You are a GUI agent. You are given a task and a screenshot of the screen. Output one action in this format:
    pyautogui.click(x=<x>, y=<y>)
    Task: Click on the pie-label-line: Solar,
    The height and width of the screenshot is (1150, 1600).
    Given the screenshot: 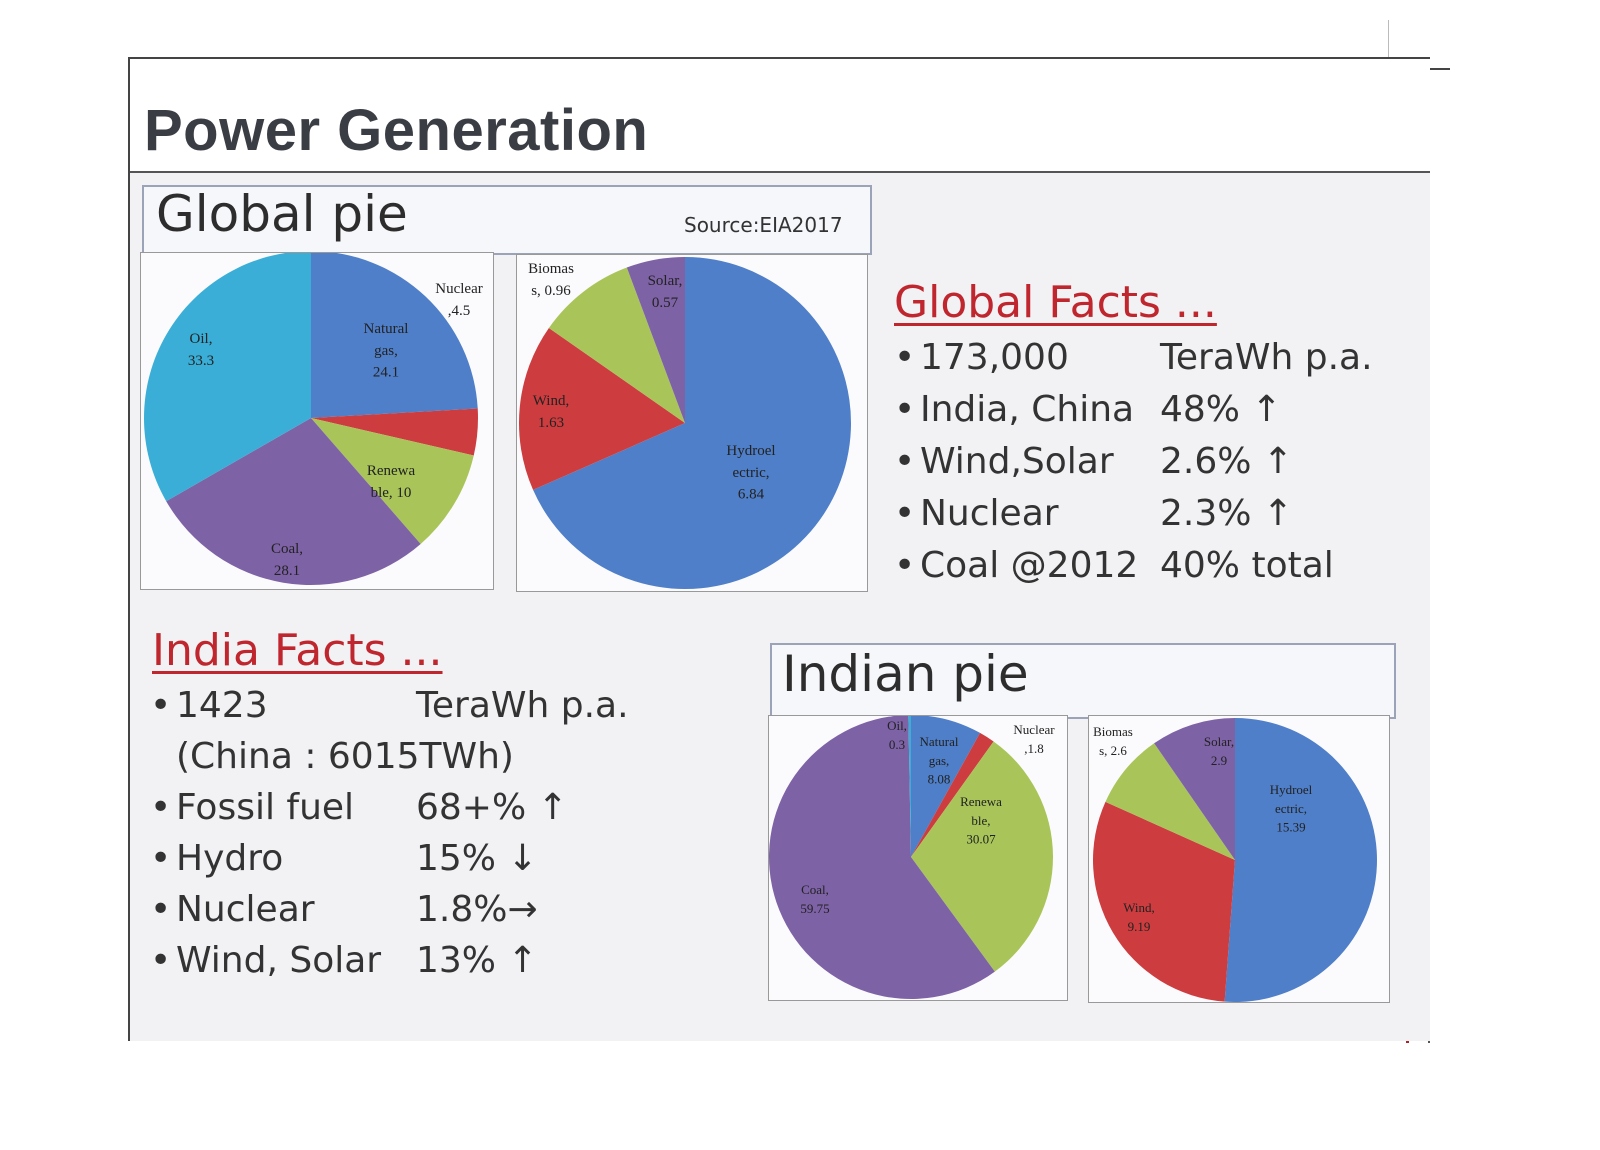 What is the action you would take?
    pyautogui.click(x=665, y=281)
    